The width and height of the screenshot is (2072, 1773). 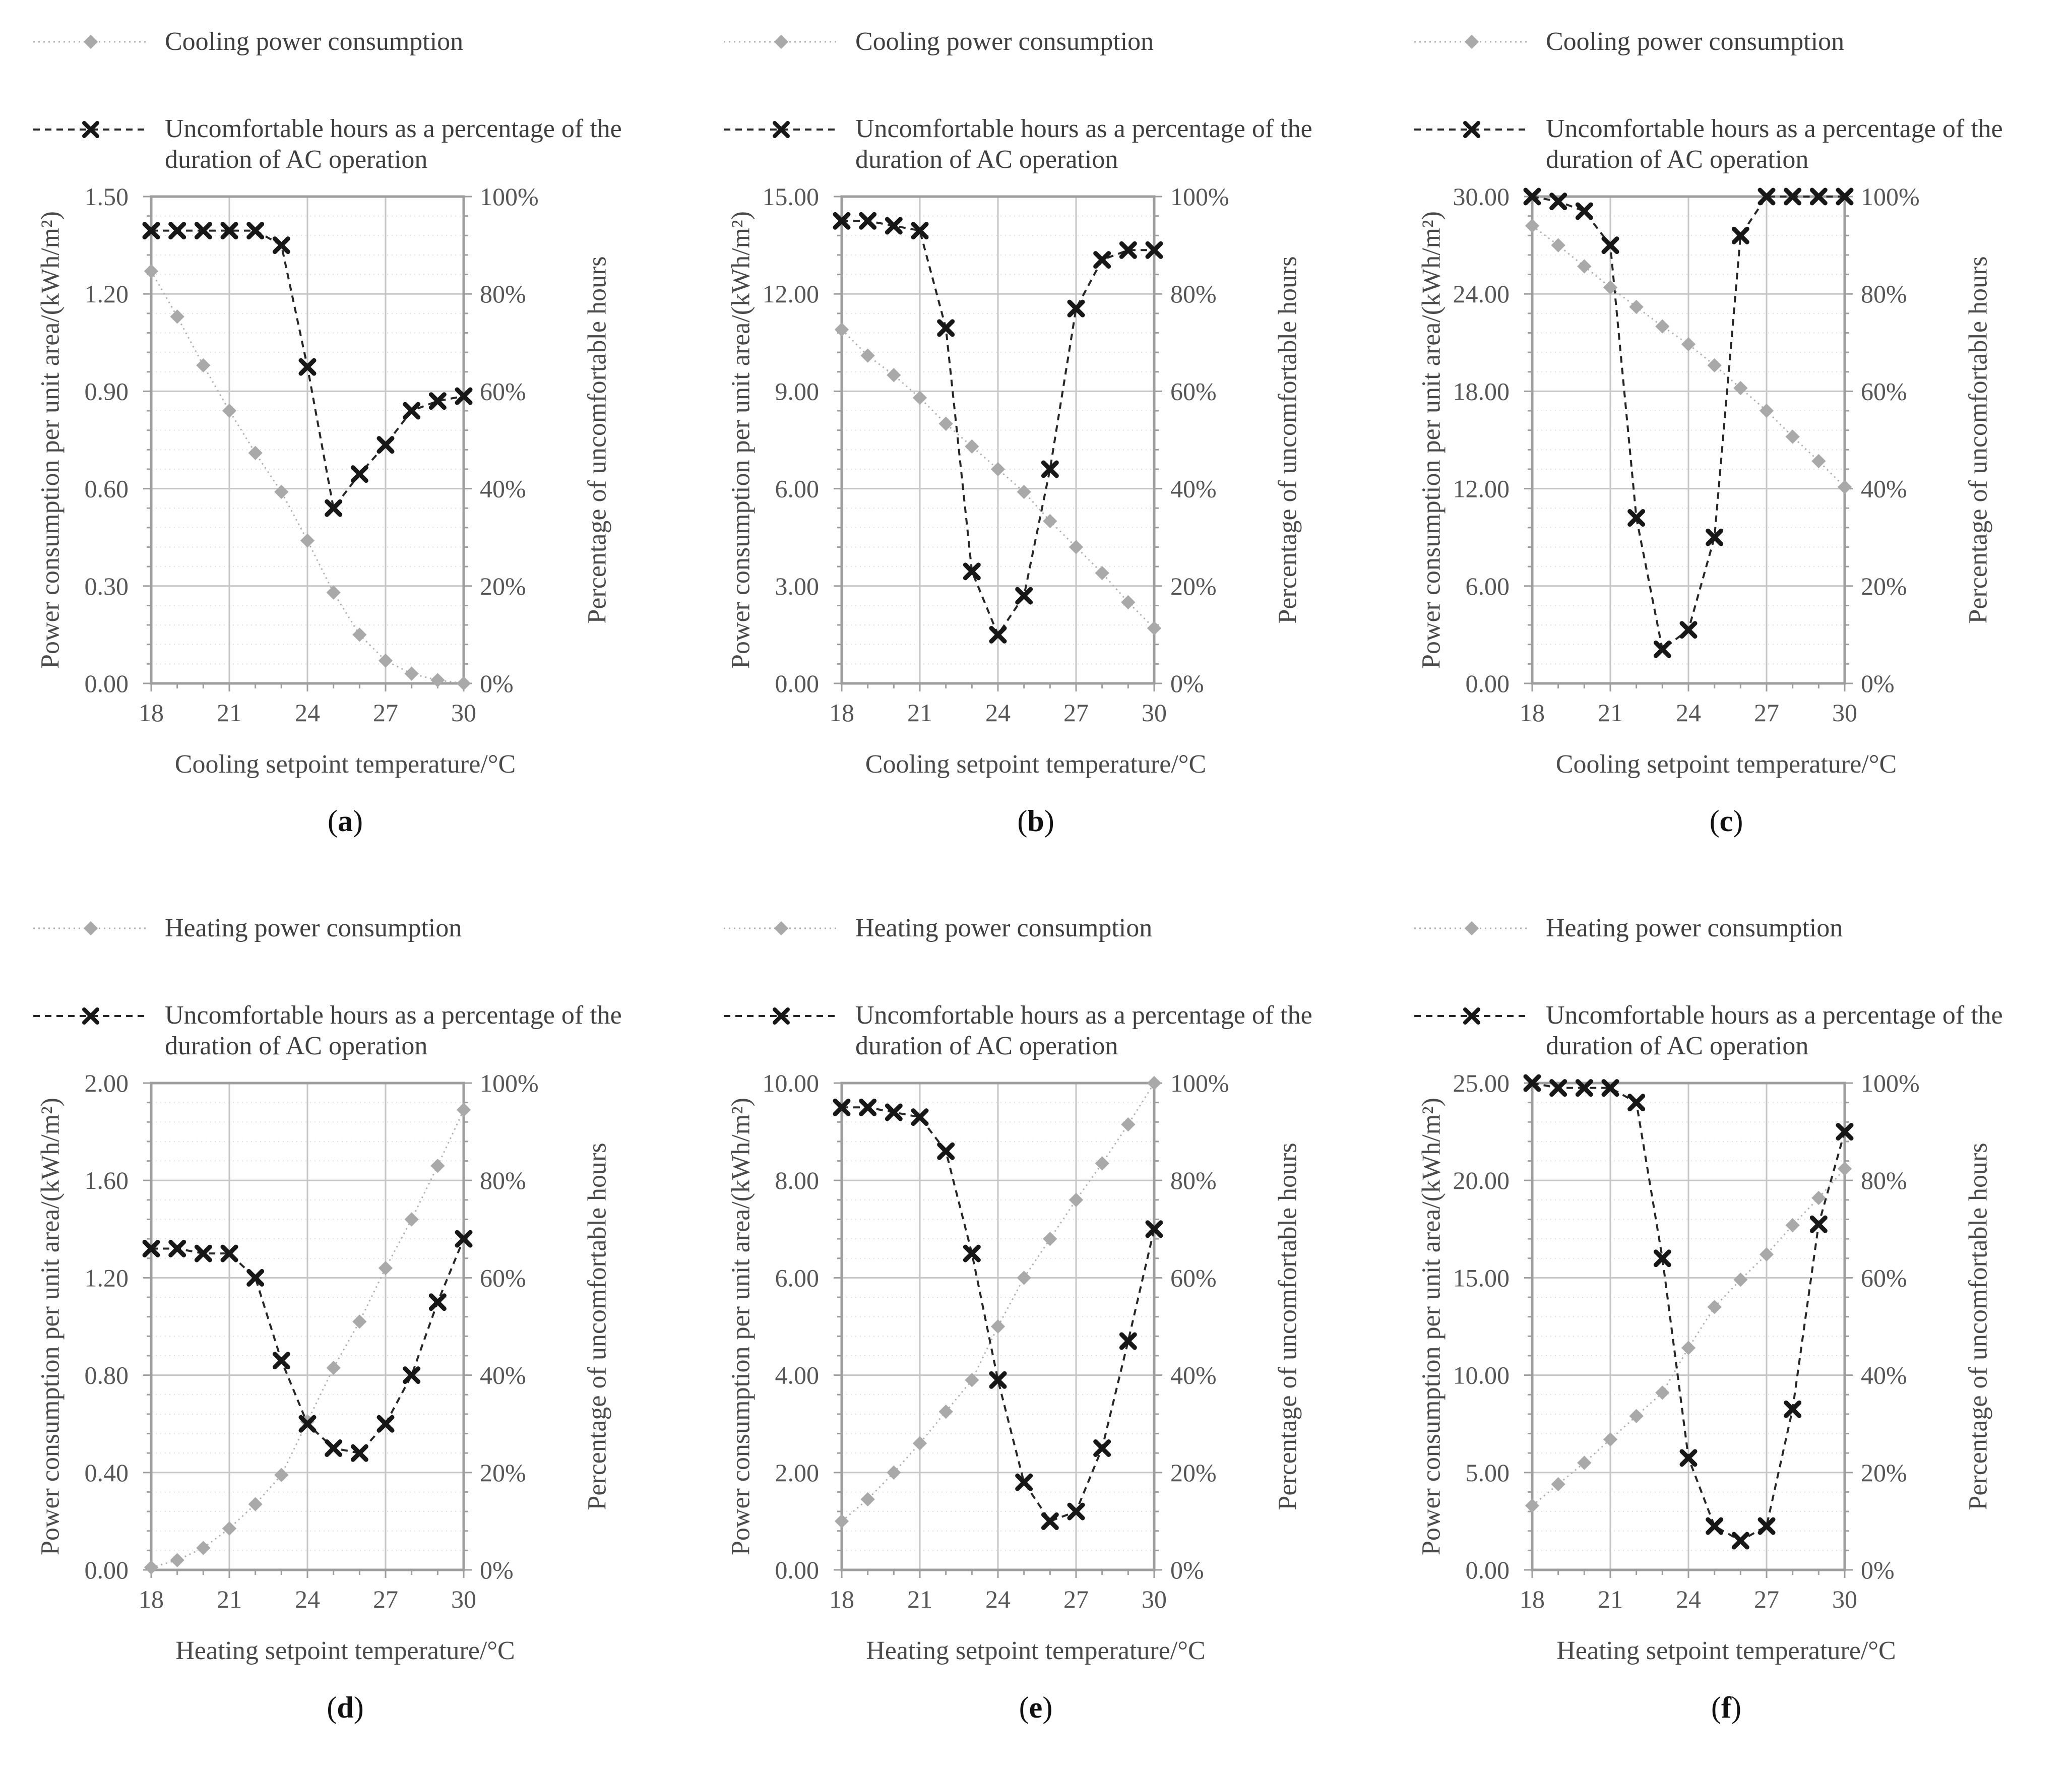 What do you see at coordinates (797, 1180) in the screenshot?
I see `svg-text: 8.00` at bounding box center [797, 1180].